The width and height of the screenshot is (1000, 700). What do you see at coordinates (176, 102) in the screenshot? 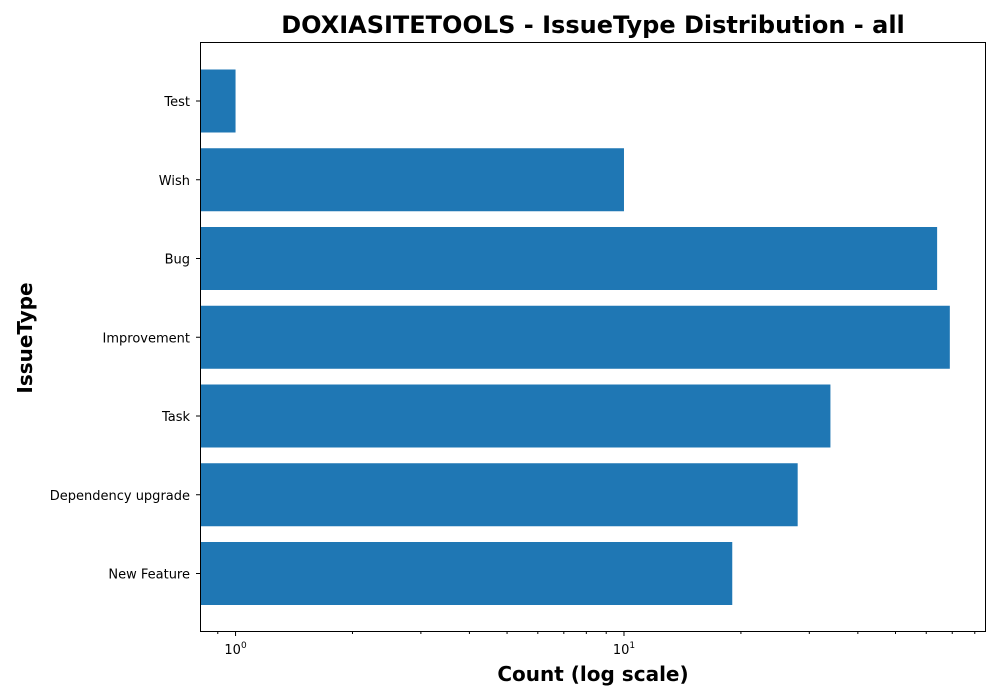
I see `y-tick-label-test: Test` at bounding box center [176, 102].